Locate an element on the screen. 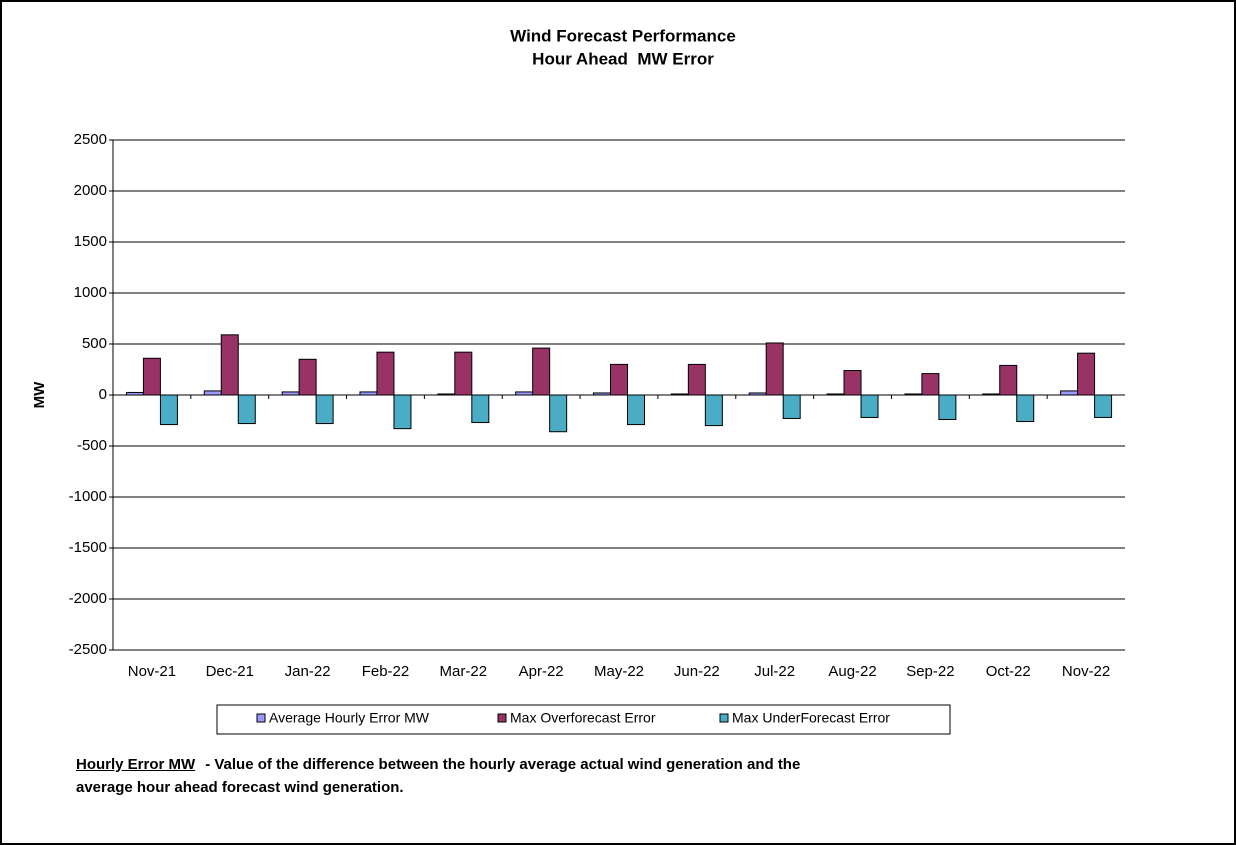  y-tick-label: -1000 is located at coordinates (88, 496).